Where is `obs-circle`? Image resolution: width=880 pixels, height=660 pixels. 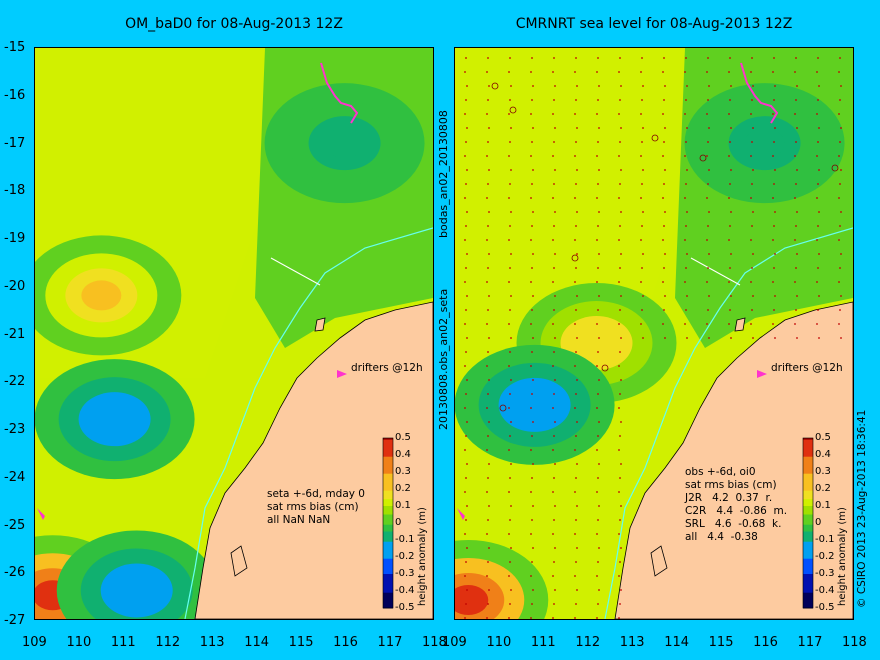 obs-circle is located at coordinates (655, 138).